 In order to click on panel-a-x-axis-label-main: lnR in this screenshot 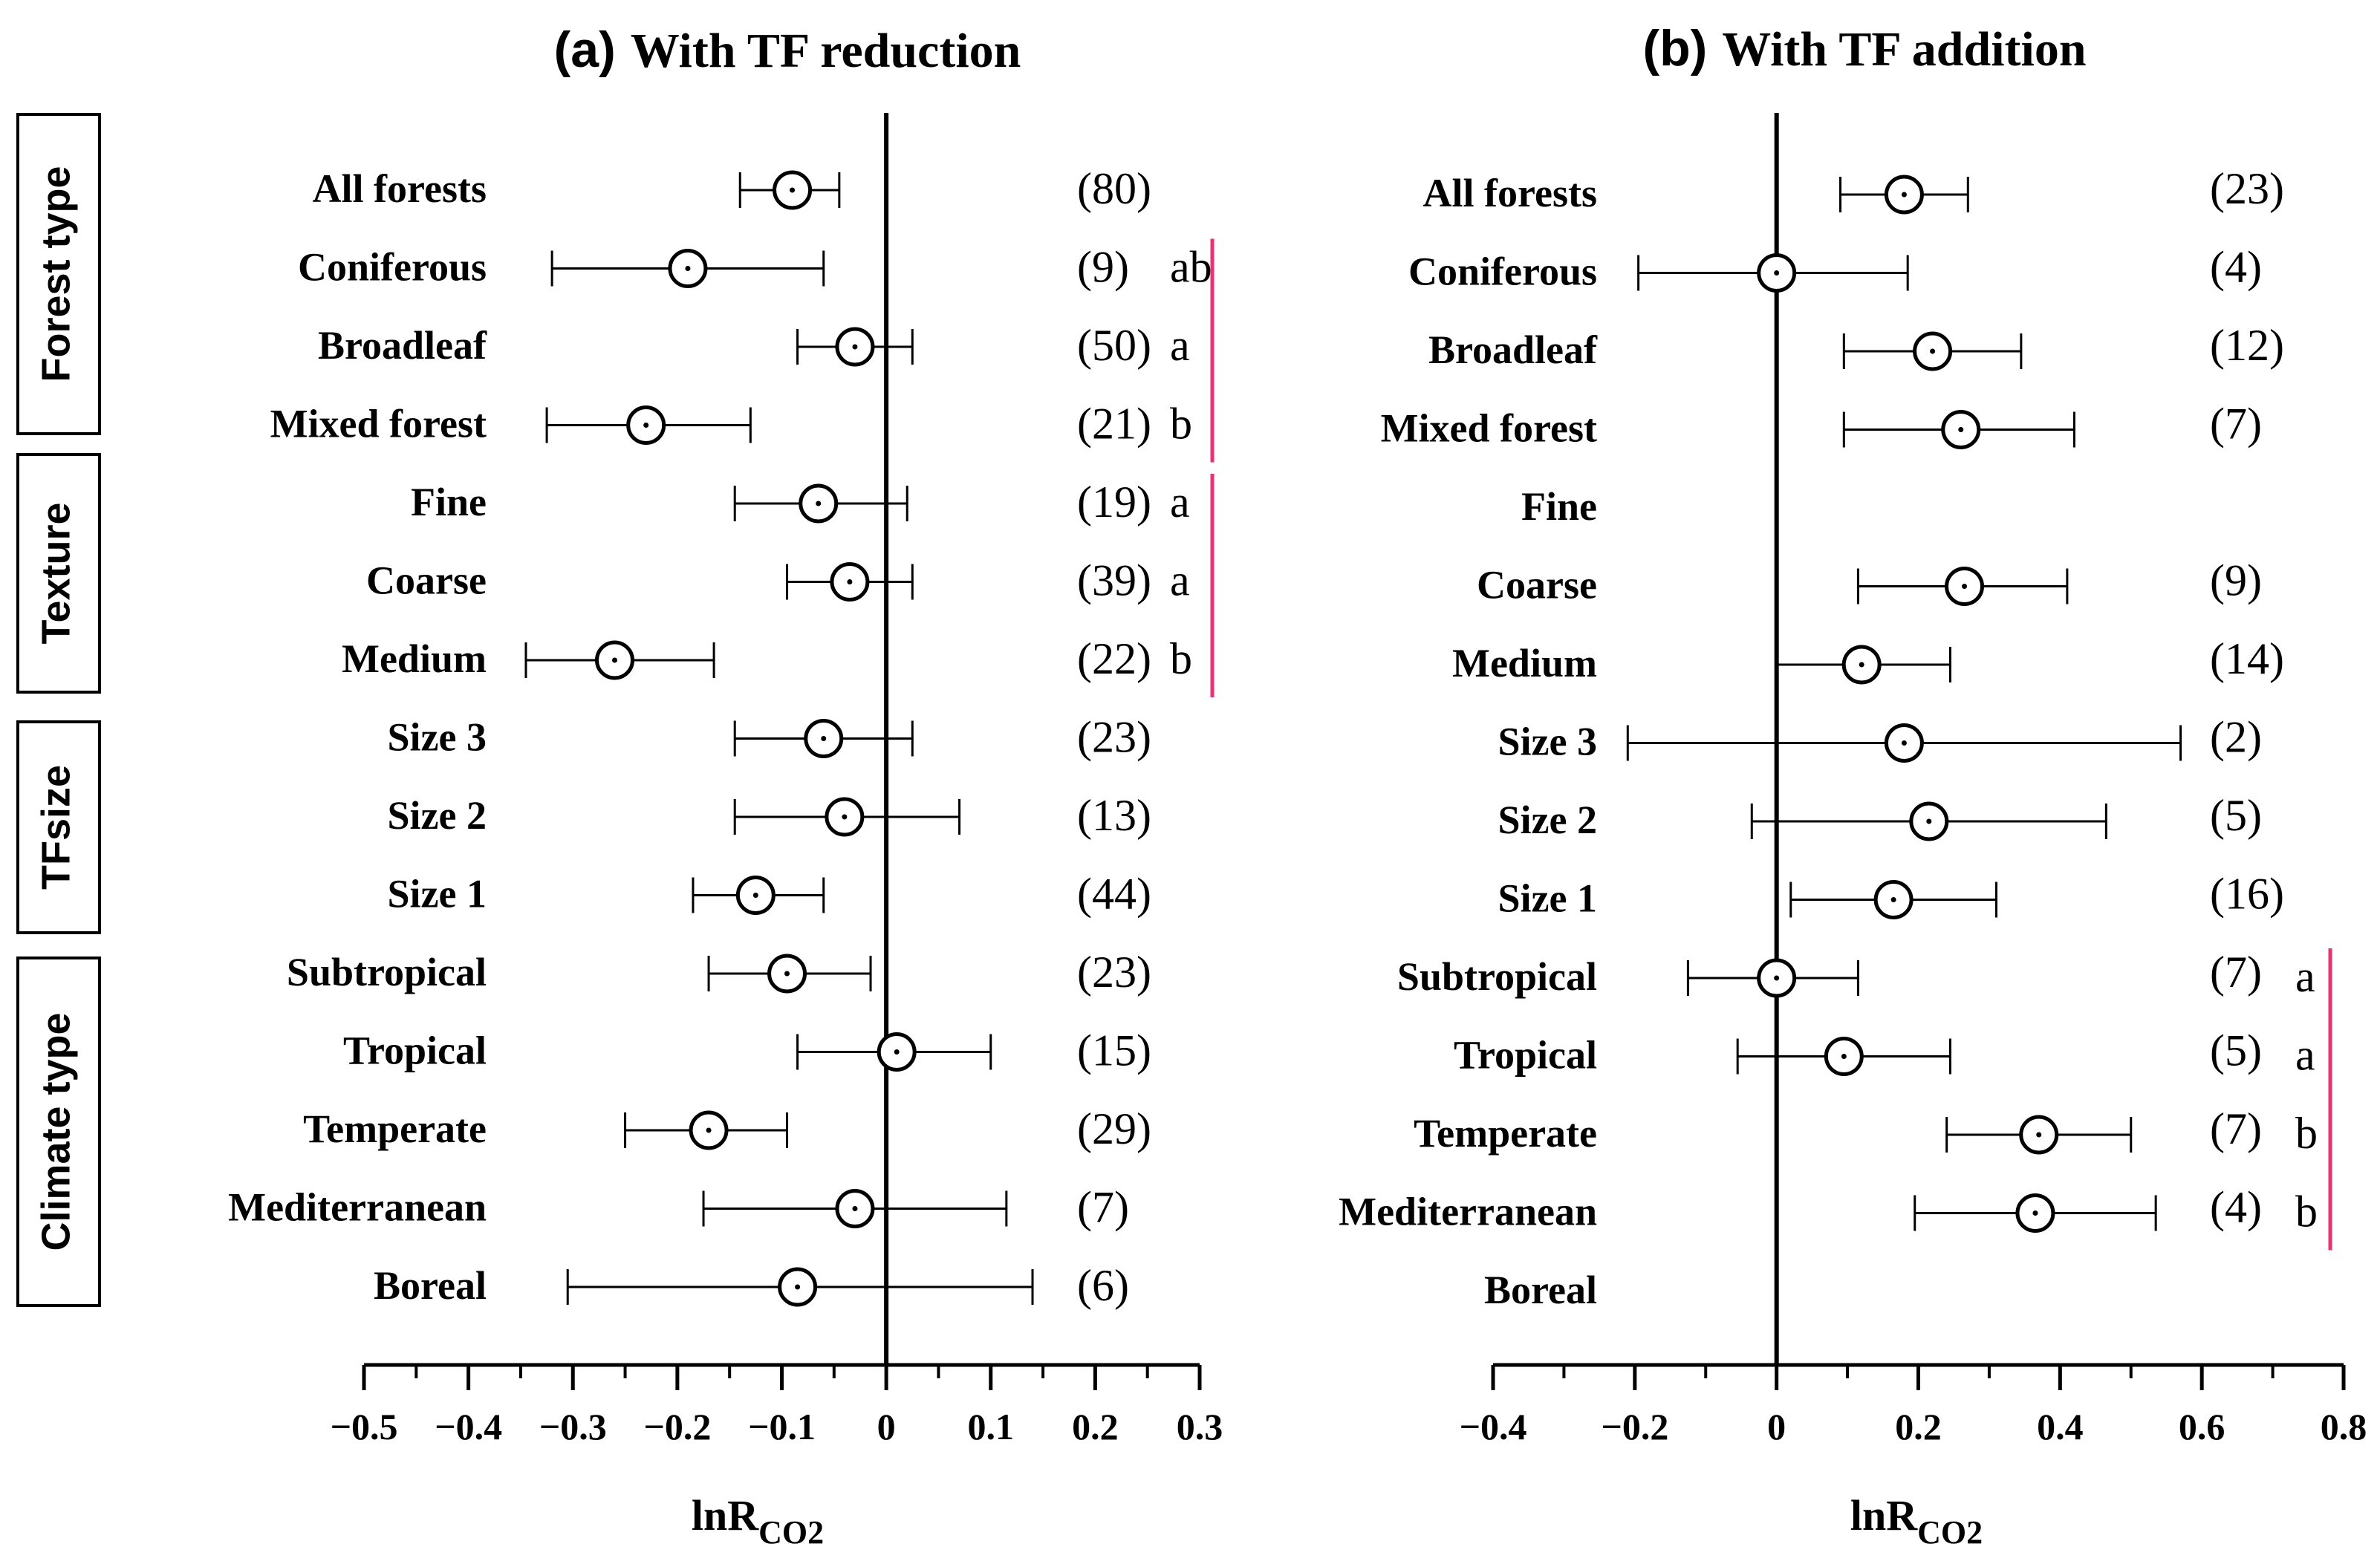, I will do `click(726, 1515)`.